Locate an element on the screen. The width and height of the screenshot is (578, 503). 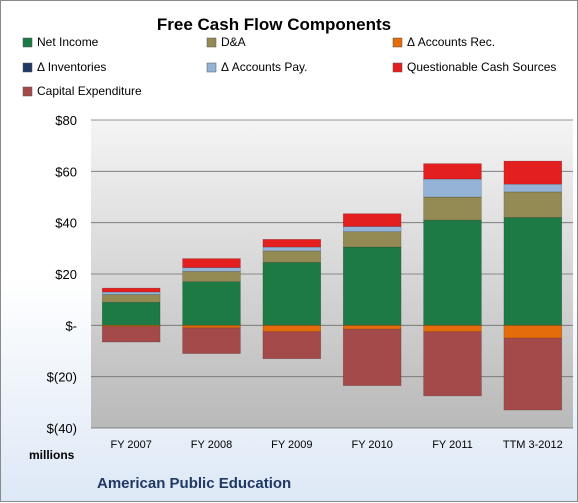
legend-item-d-a: D&A is located at coordinates (226, 42).